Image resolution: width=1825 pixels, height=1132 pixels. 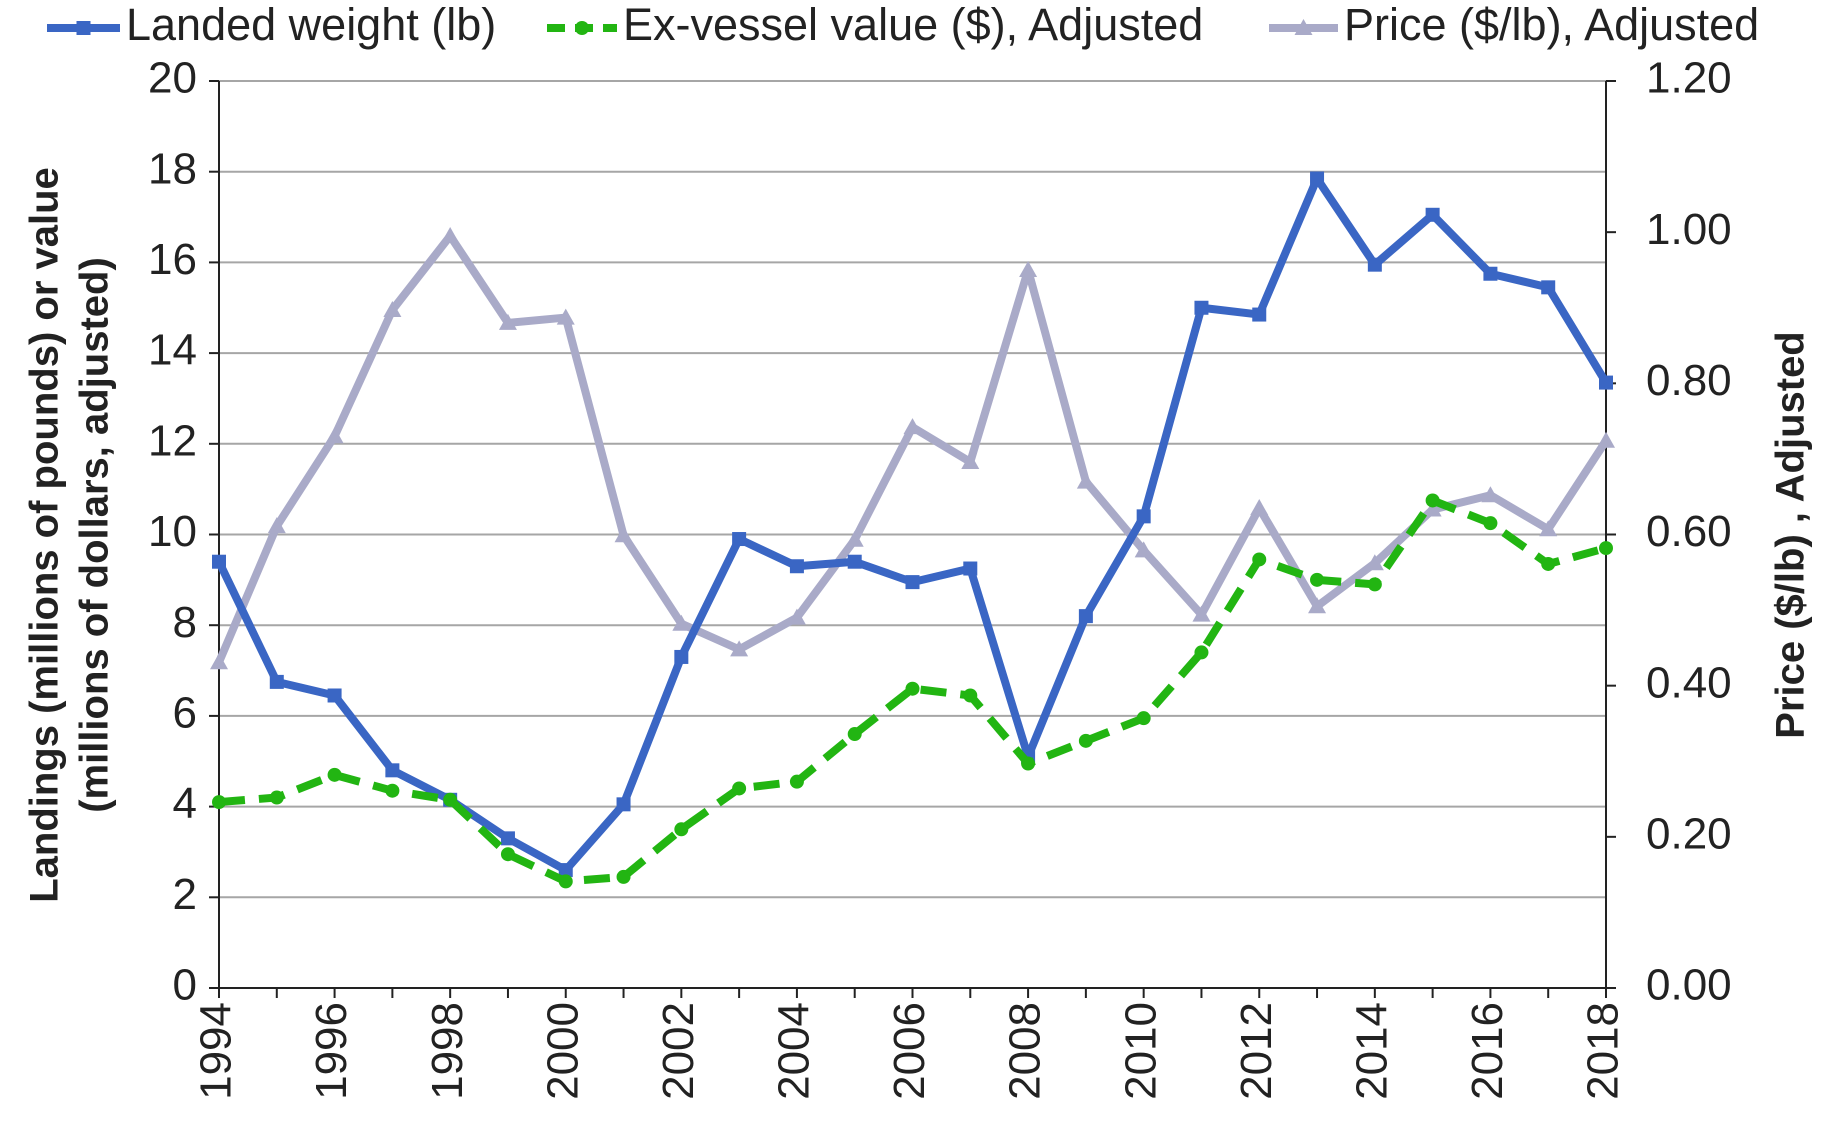 What do you see at coordinates (913, 25) in the screenshot?
I see `legend-label: Ex-vessel value ($), Adjusted` at bounding box center [913, 25].